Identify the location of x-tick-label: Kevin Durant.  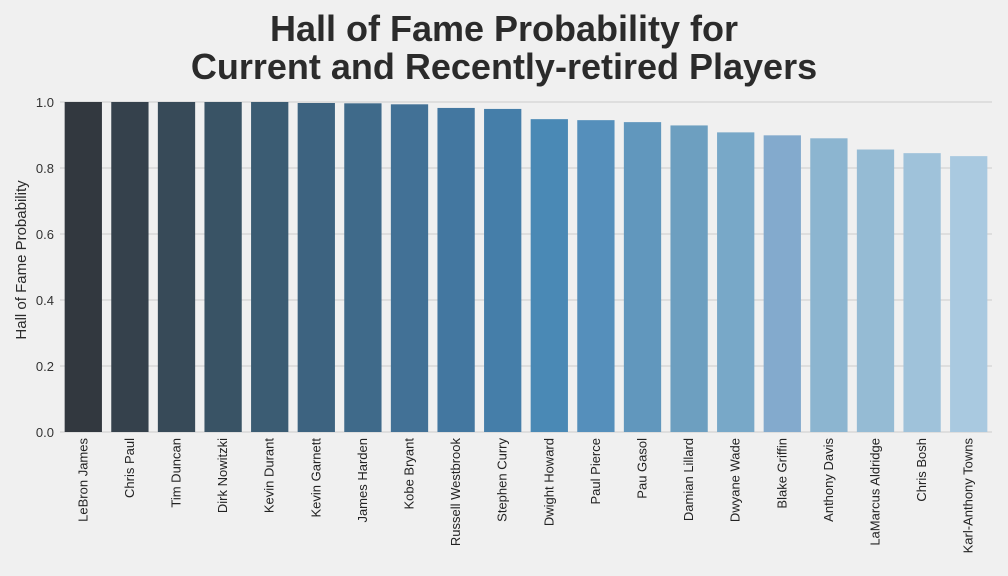
(269, 476).